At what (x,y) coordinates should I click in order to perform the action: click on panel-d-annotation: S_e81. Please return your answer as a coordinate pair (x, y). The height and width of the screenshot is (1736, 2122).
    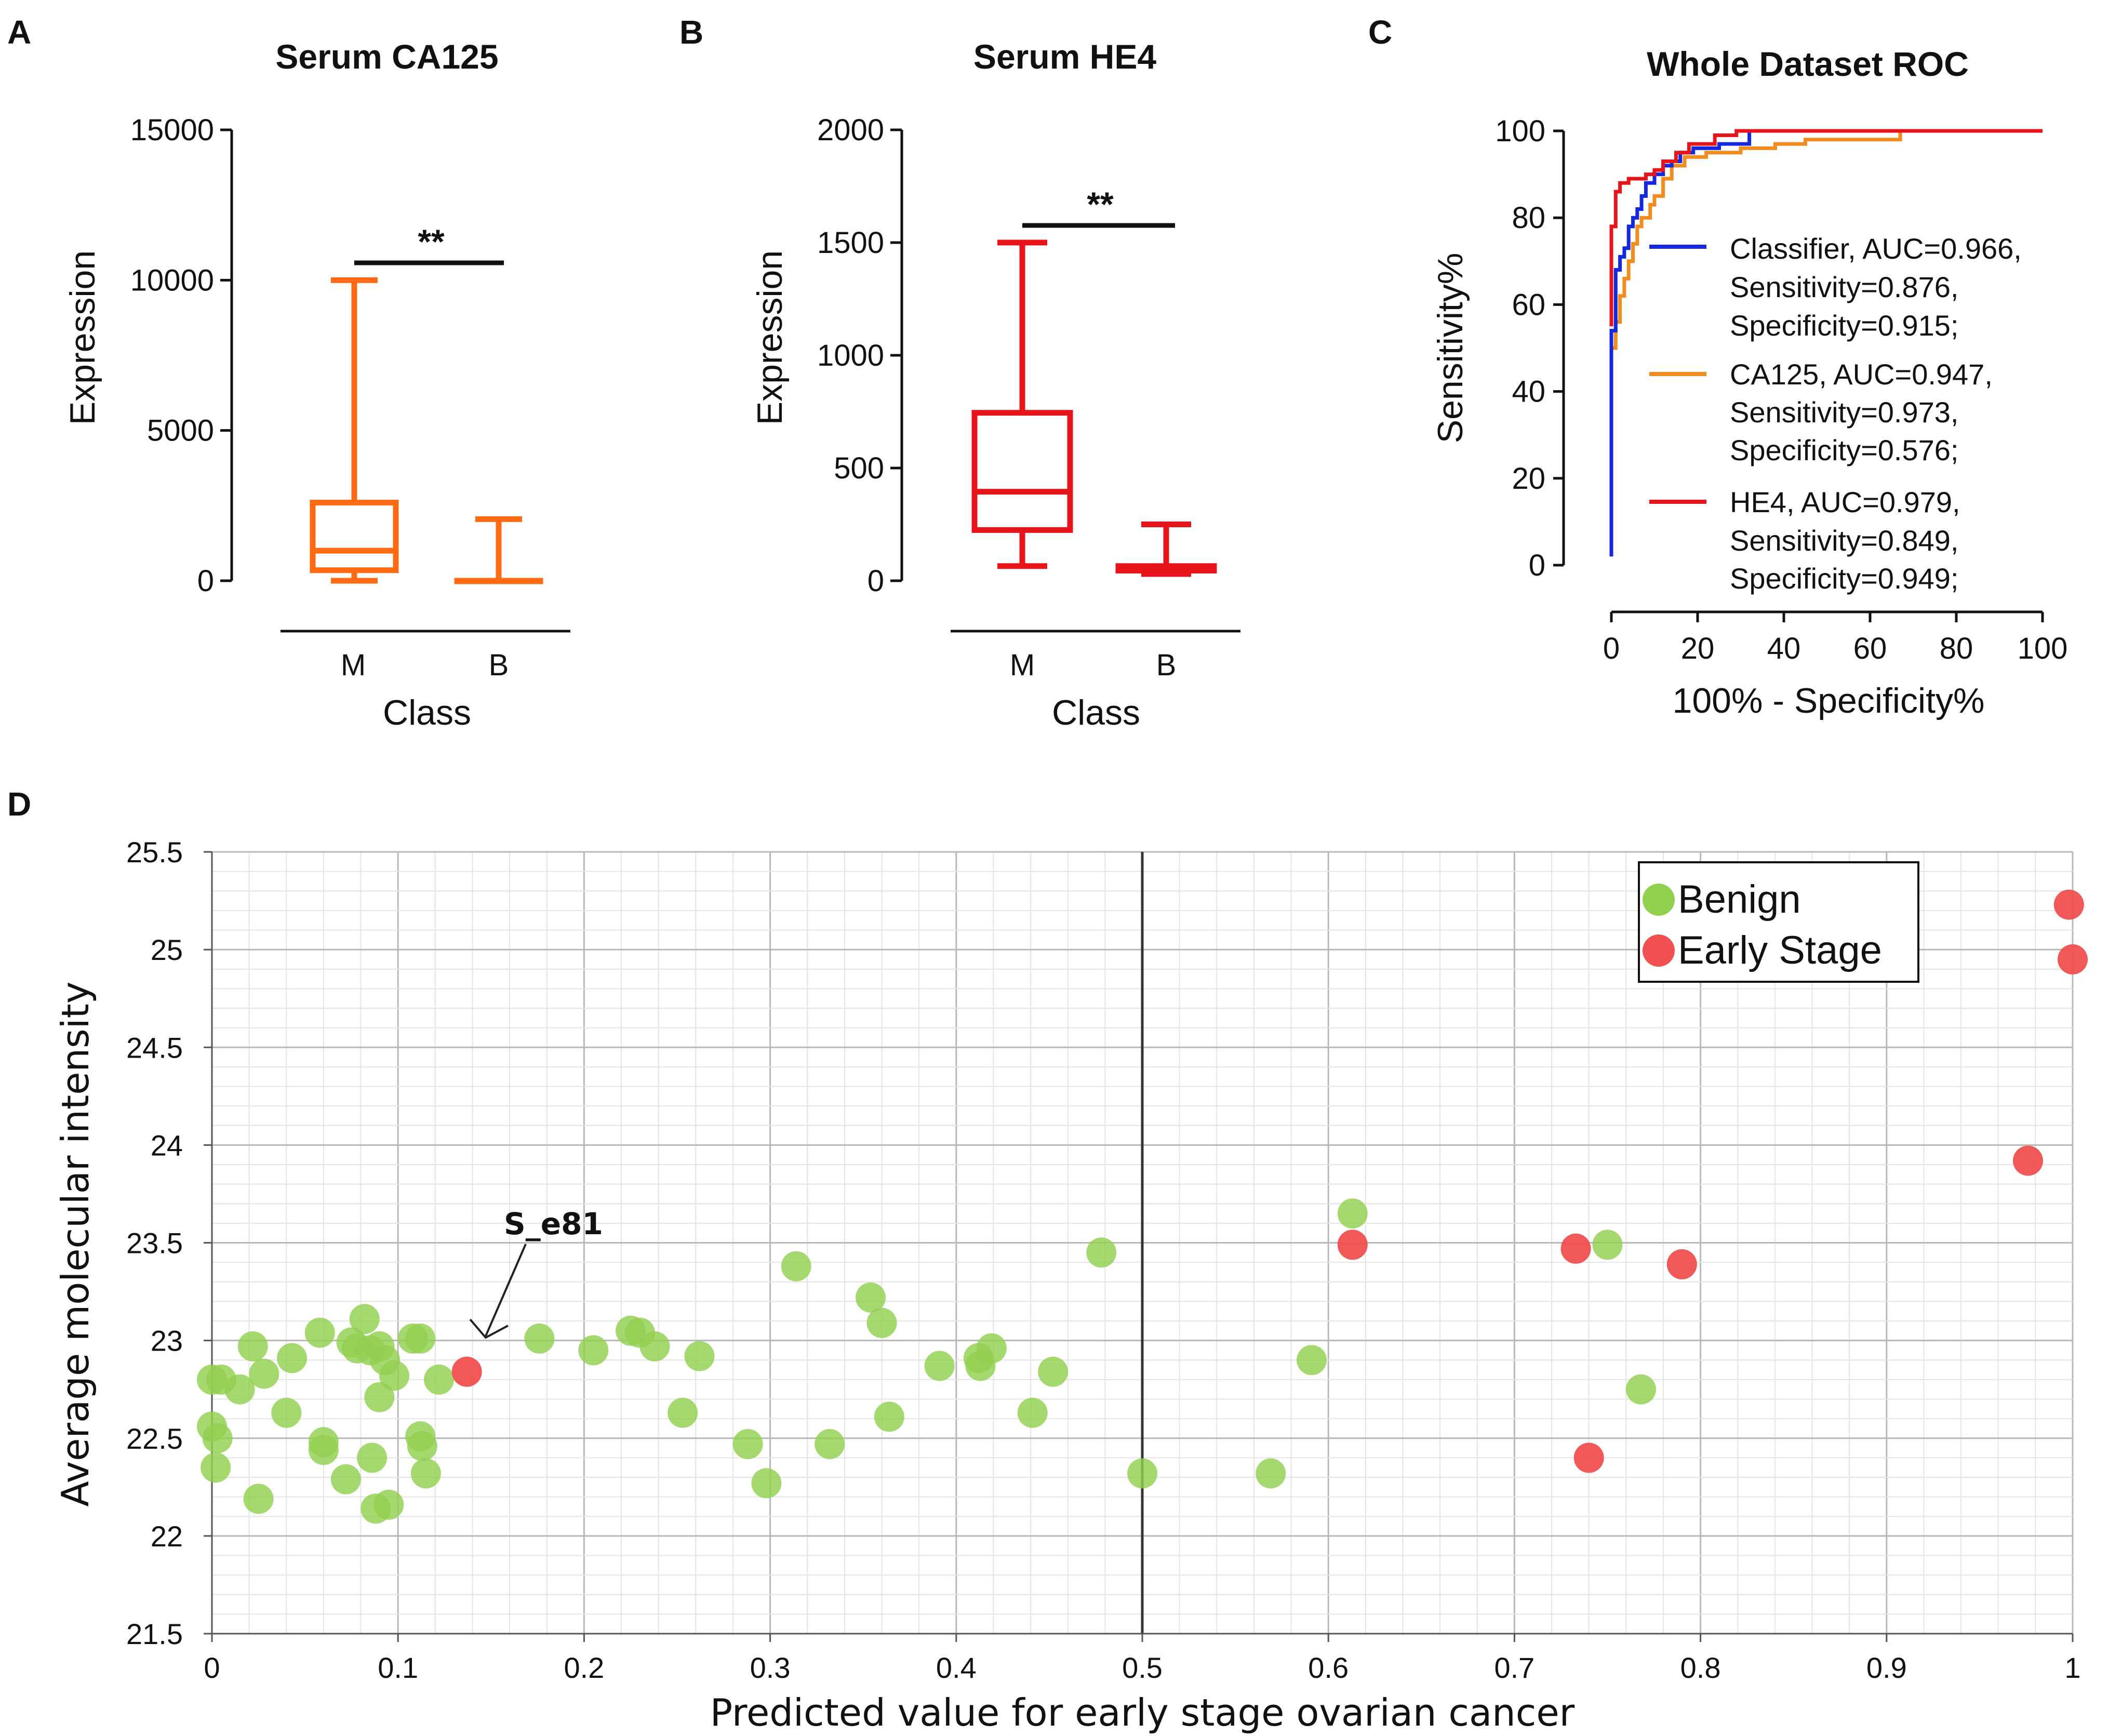
    Looking at the image, I should click on (536, 1272).